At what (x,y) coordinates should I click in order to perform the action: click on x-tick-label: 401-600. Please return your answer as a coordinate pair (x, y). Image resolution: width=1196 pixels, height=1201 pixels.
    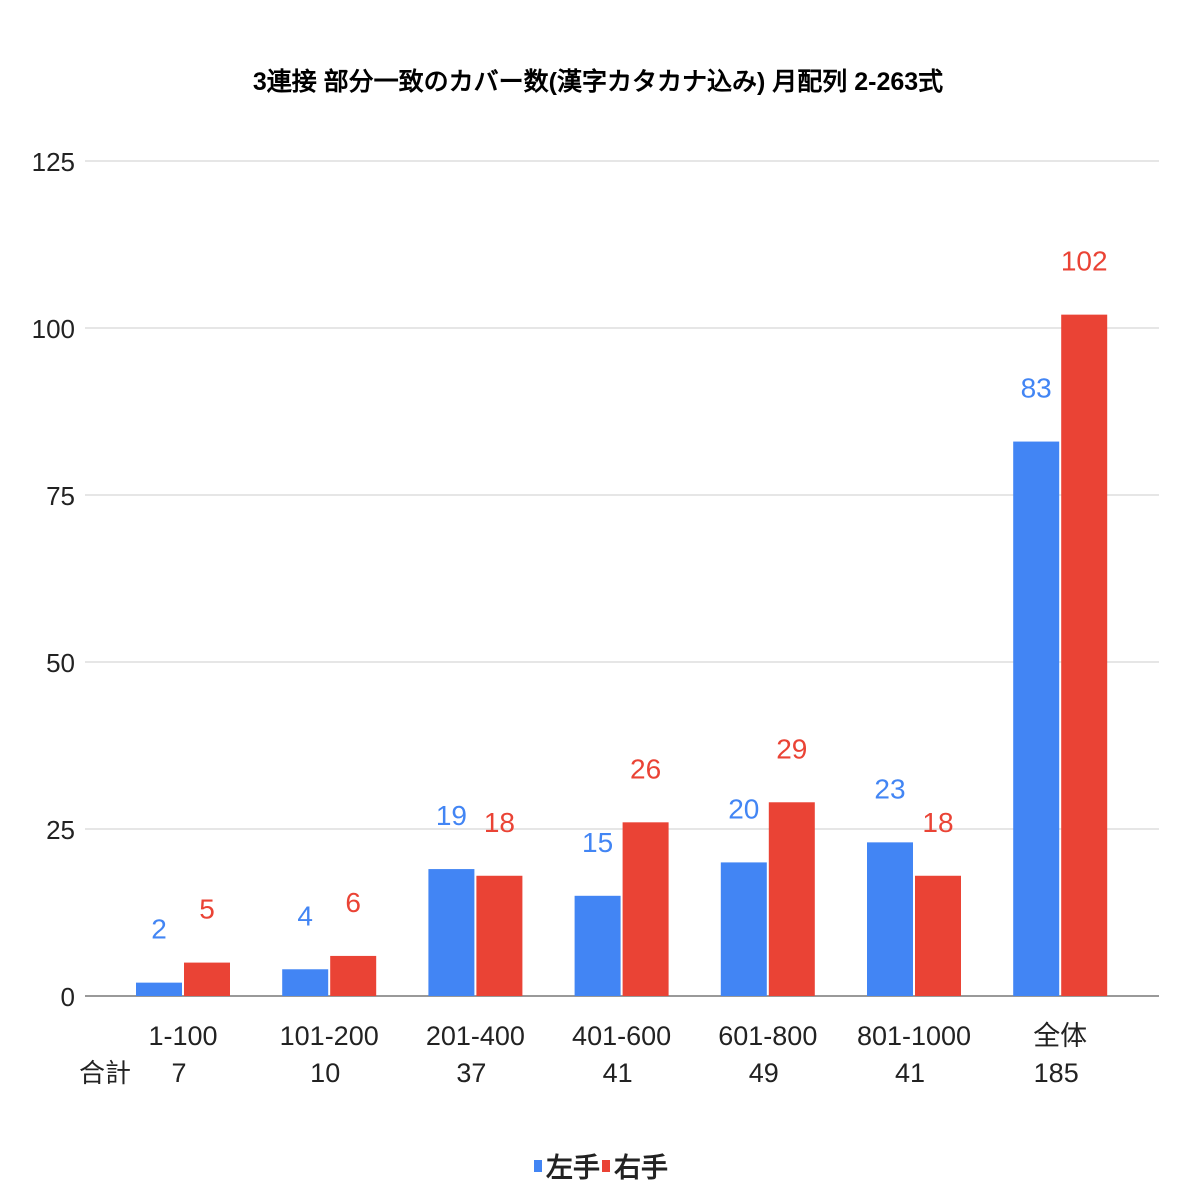
    Looking at the image, I should click on (621, 1036).